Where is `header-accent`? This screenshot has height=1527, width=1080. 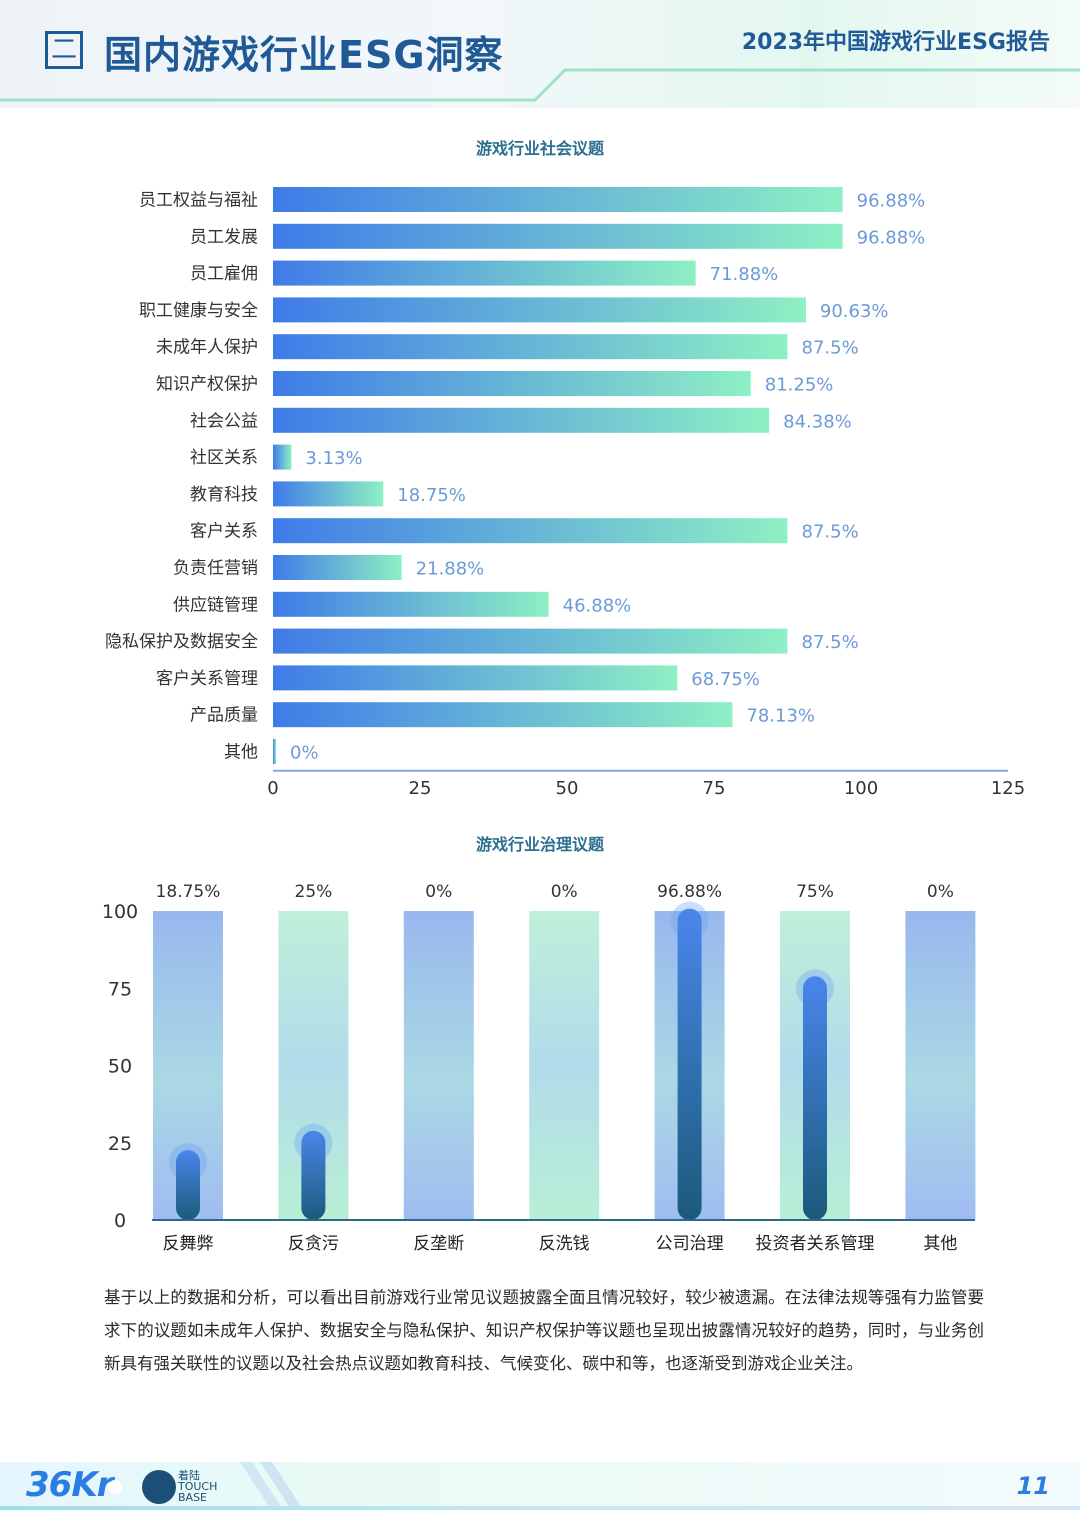 header-accent is located at coordinates (540, 85).